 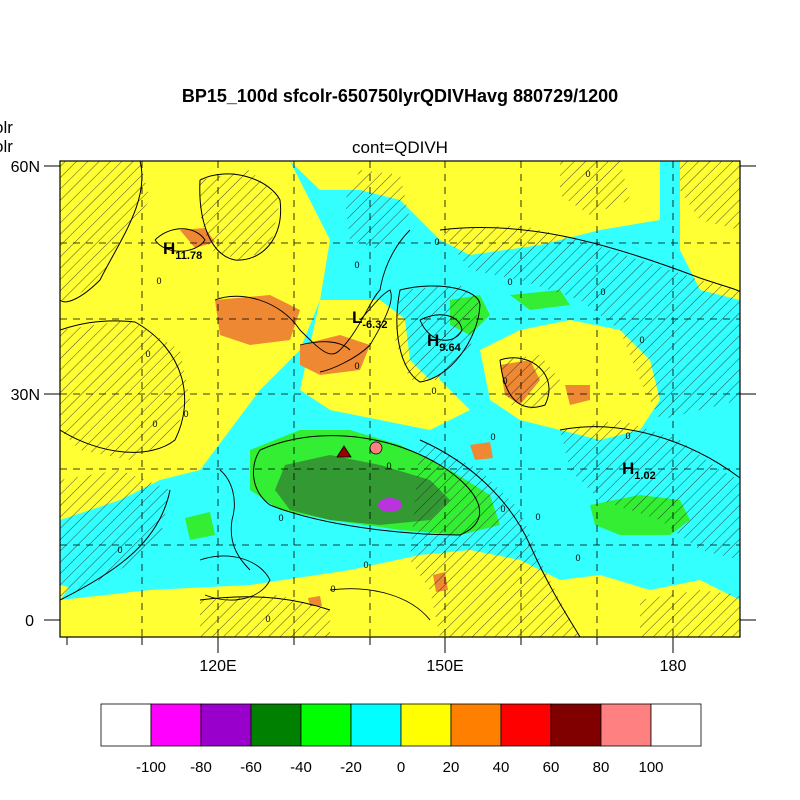 What do you see at coordinates (587, 174) in the screenshot?
I see `contour-label-1: 0` at bounding box center [587, 174].